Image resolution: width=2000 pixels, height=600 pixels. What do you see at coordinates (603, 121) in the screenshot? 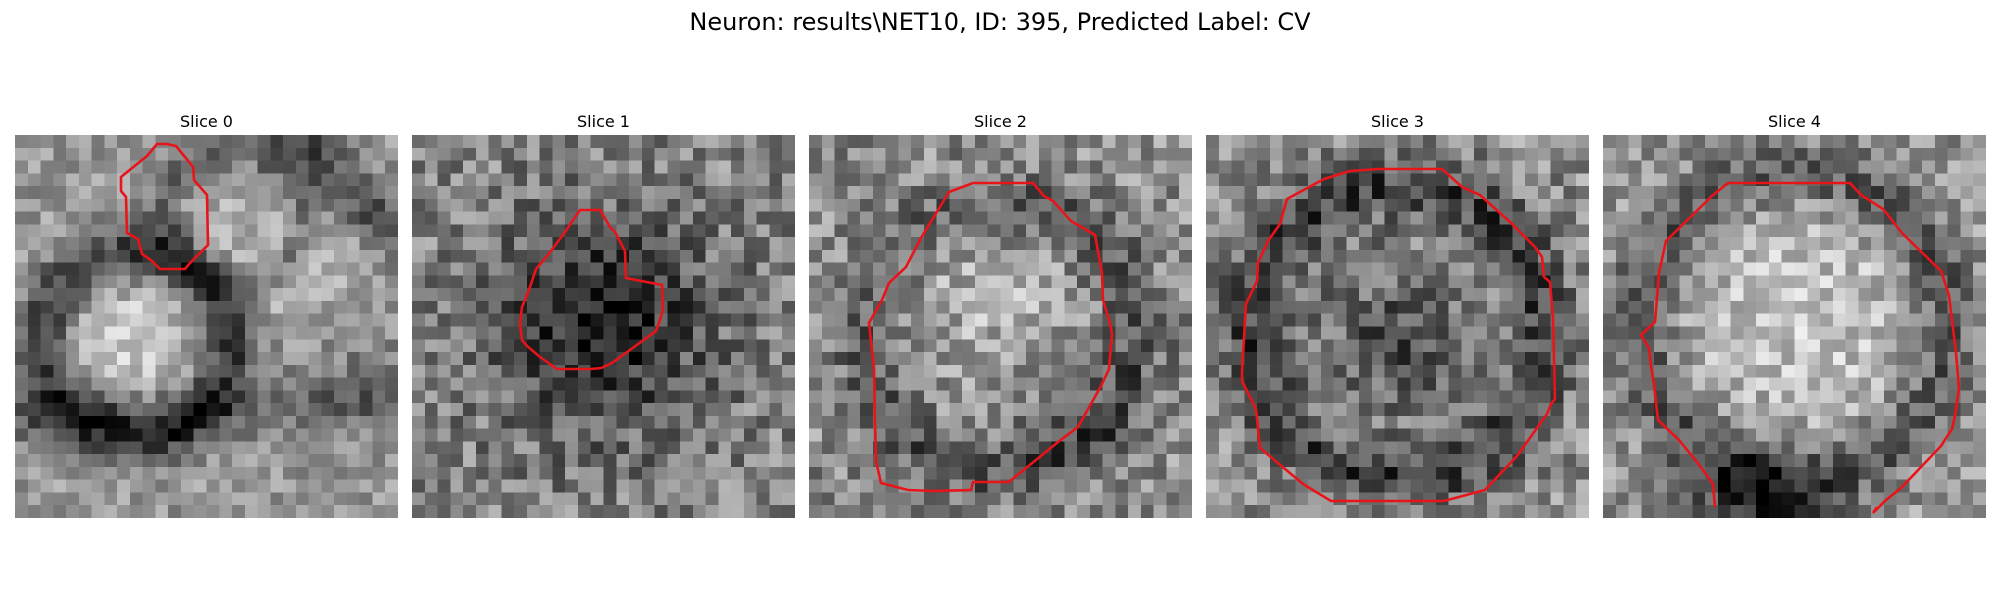
I see `slice-title-1: Slice 1` at bounding box center [603, 121].